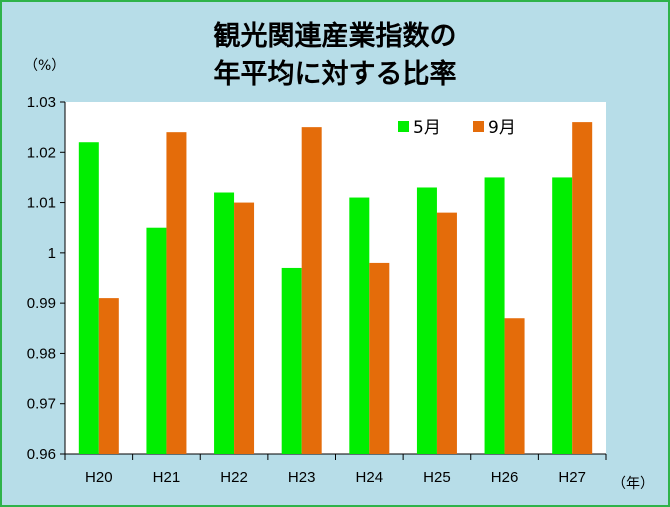 The image size is (670, 507). What do you see at coordinates (99, 477) in the screenshot?
I see `x-tick-label: H20` at bounding box center [99, 477].